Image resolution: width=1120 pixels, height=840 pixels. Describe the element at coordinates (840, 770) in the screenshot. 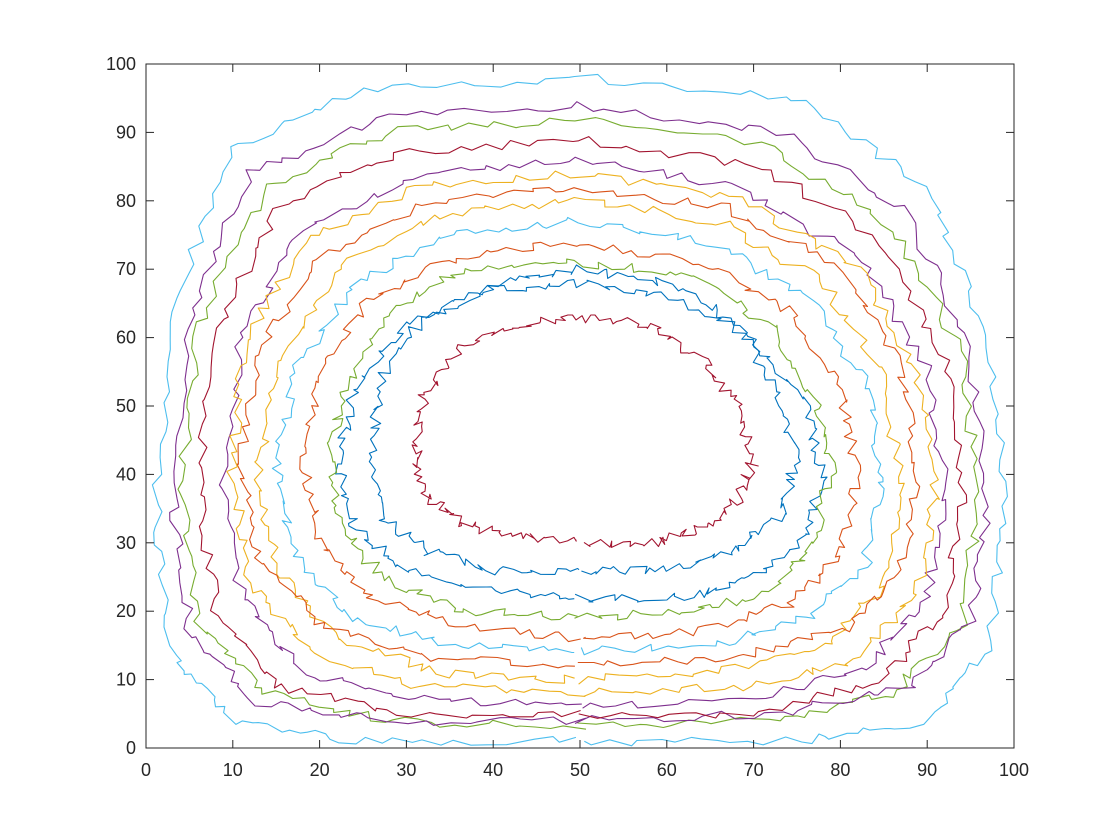

I see `x-tick-label: 80` at that location.